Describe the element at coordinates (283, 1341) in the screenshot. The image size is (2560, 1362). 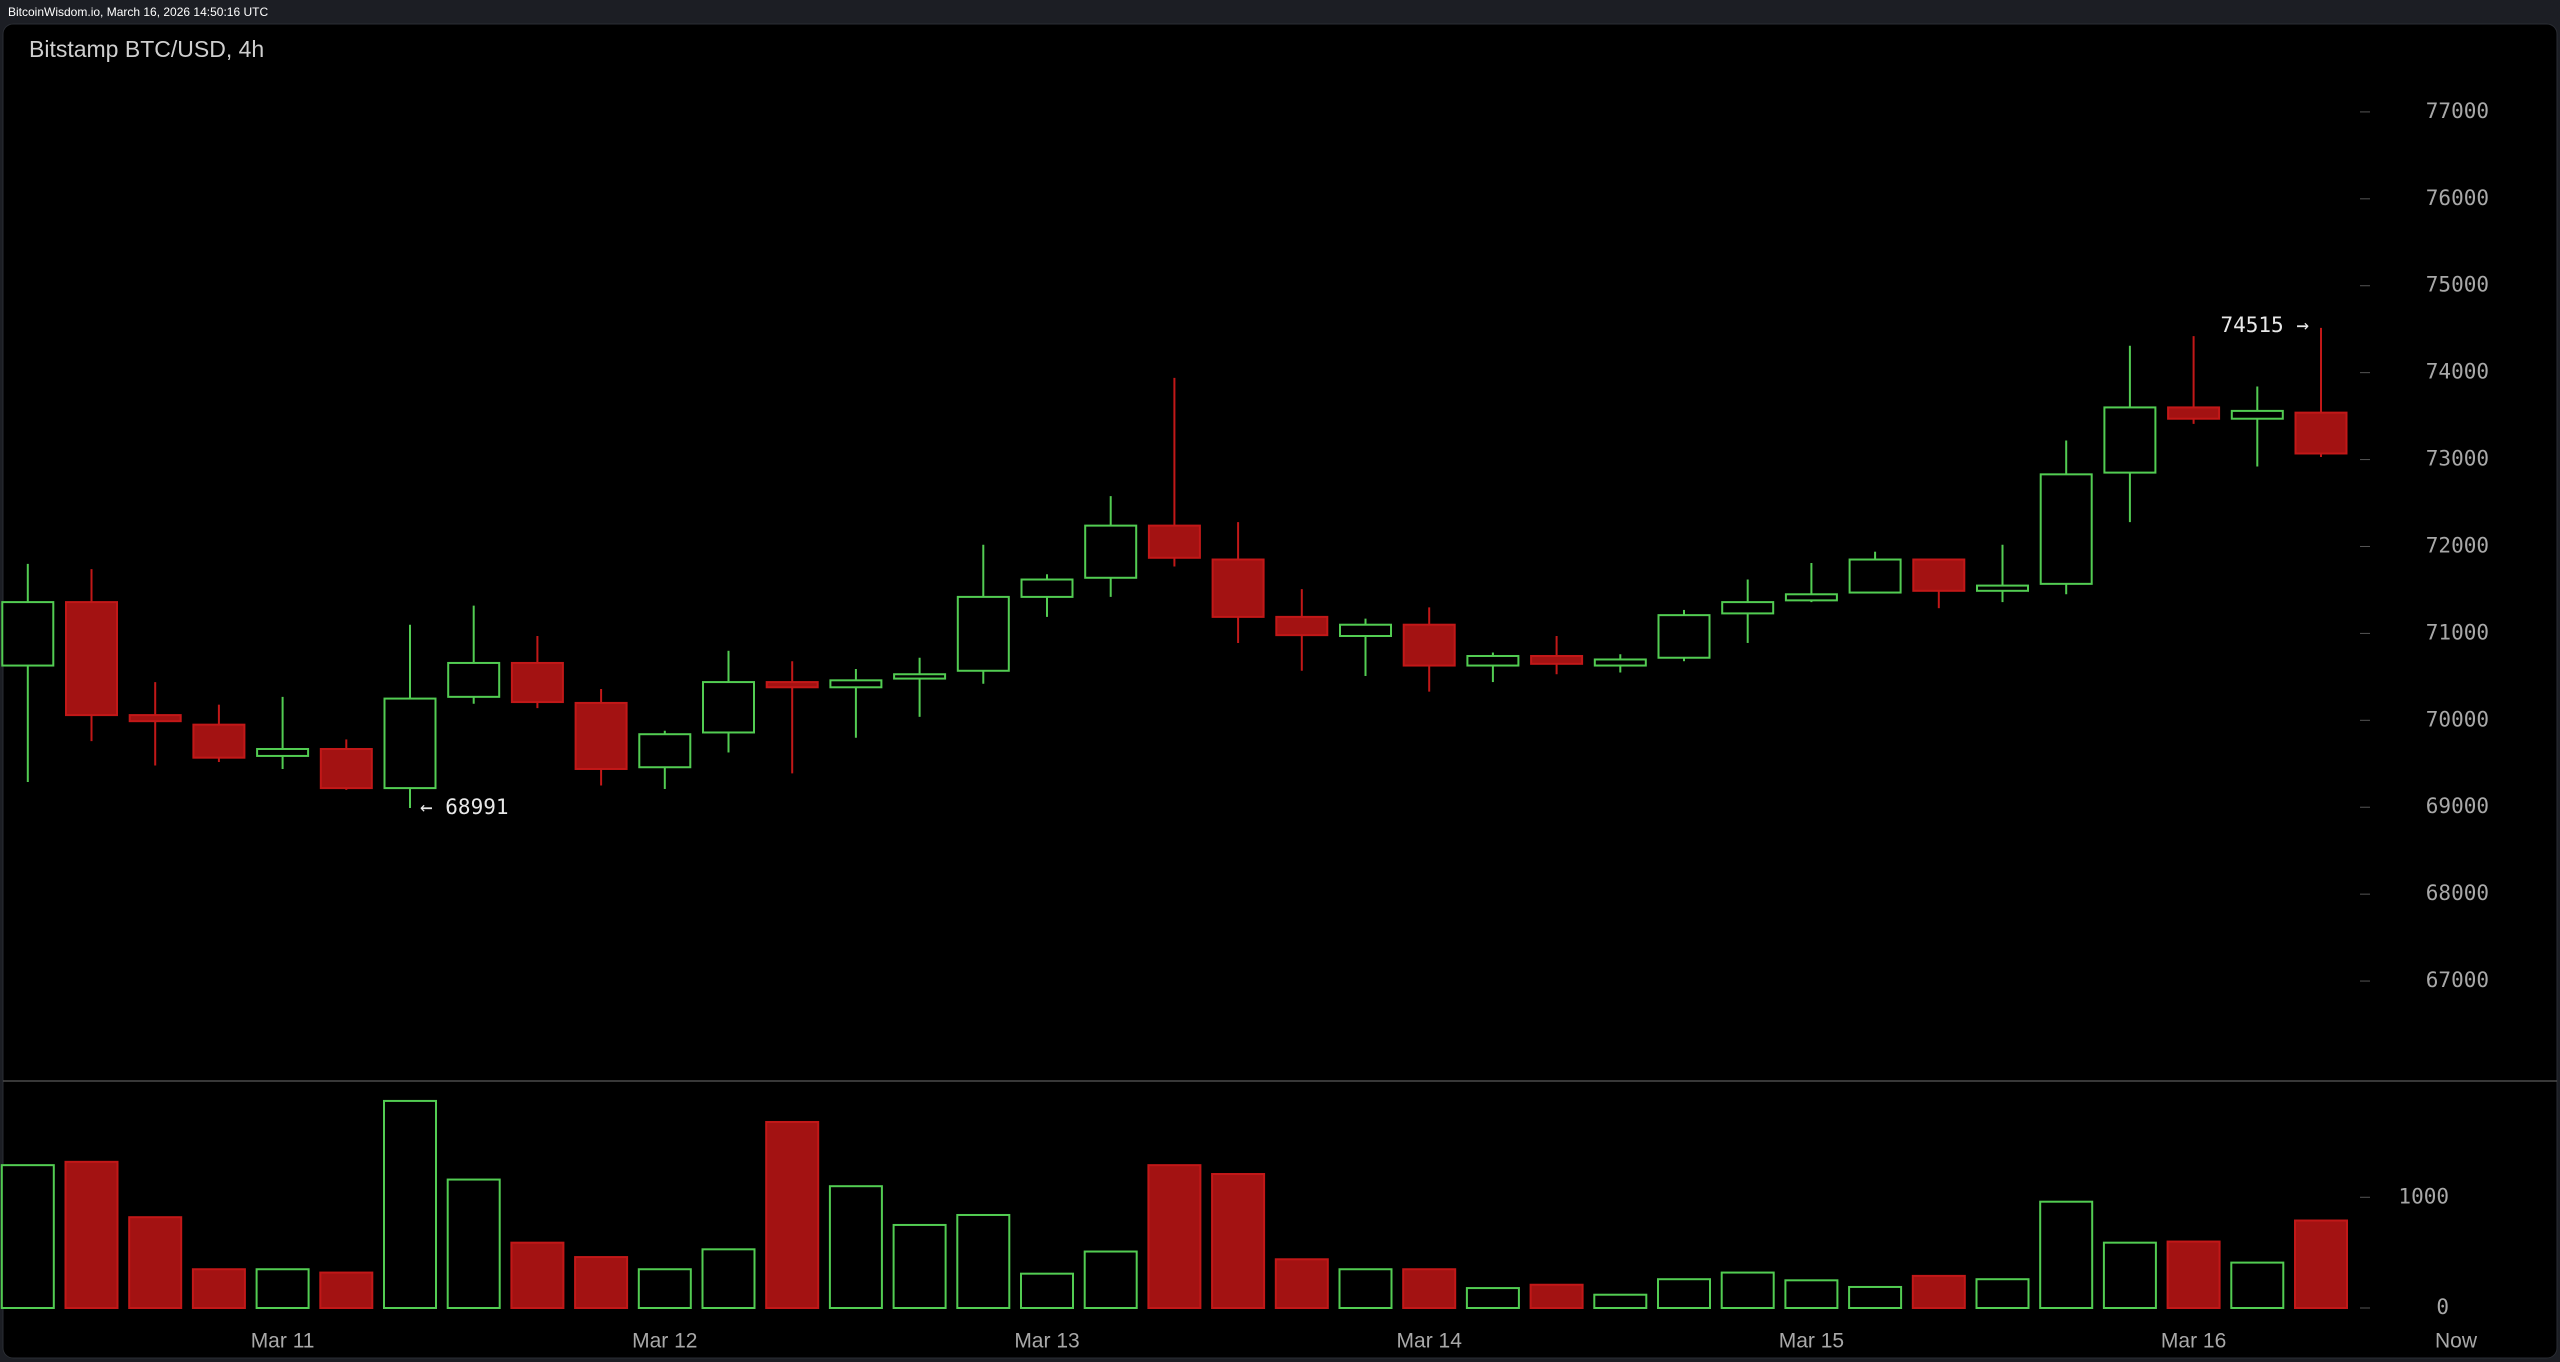
I see `x-tick-label: Mar 11` at that location.